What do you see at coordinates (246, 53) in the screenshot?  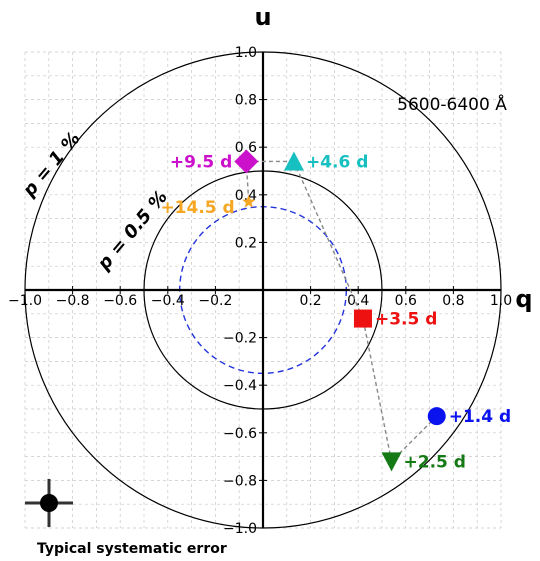 I see `y-tick-label: 1.0` at bounding box center [246, 53].